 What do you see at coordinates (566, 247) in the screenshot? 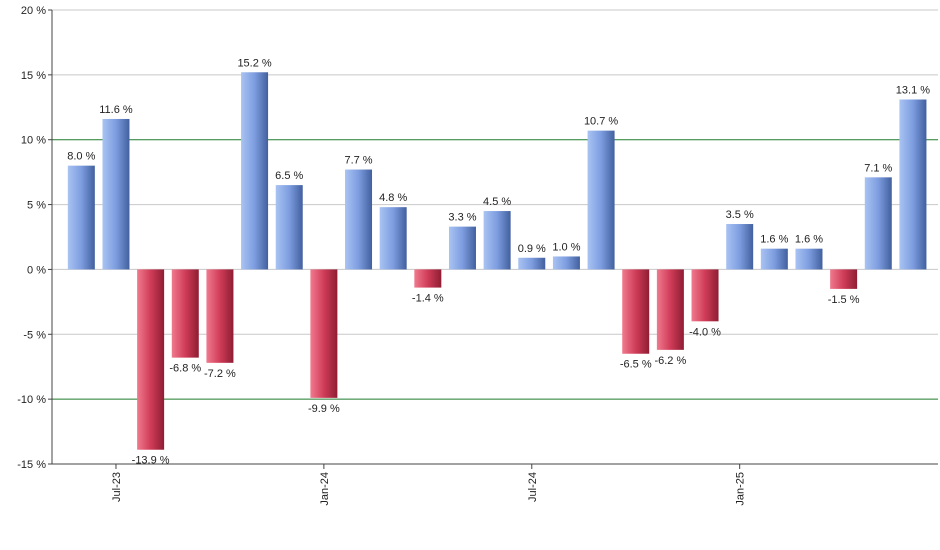
I see `bar-value-label: 1.0 %` at bounding box center [566, 247].